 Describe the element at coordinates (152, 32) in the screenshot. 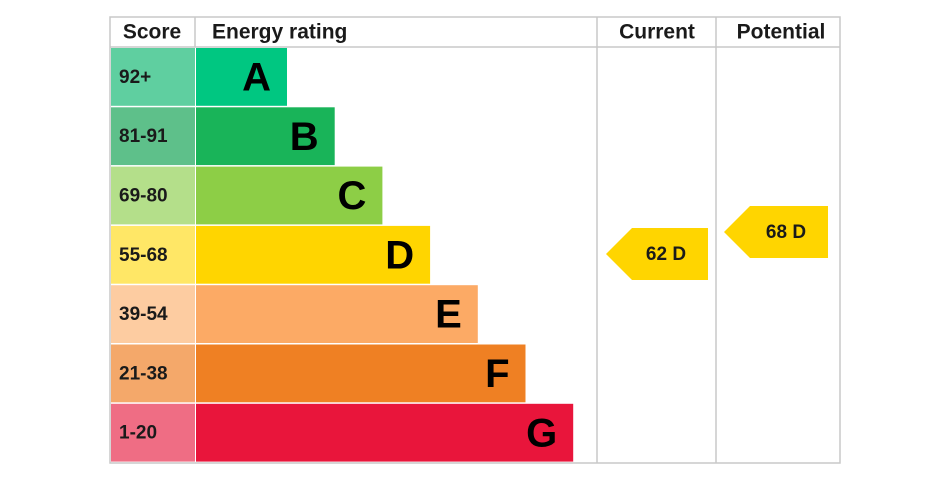

I see `header-score: Score` at that location.